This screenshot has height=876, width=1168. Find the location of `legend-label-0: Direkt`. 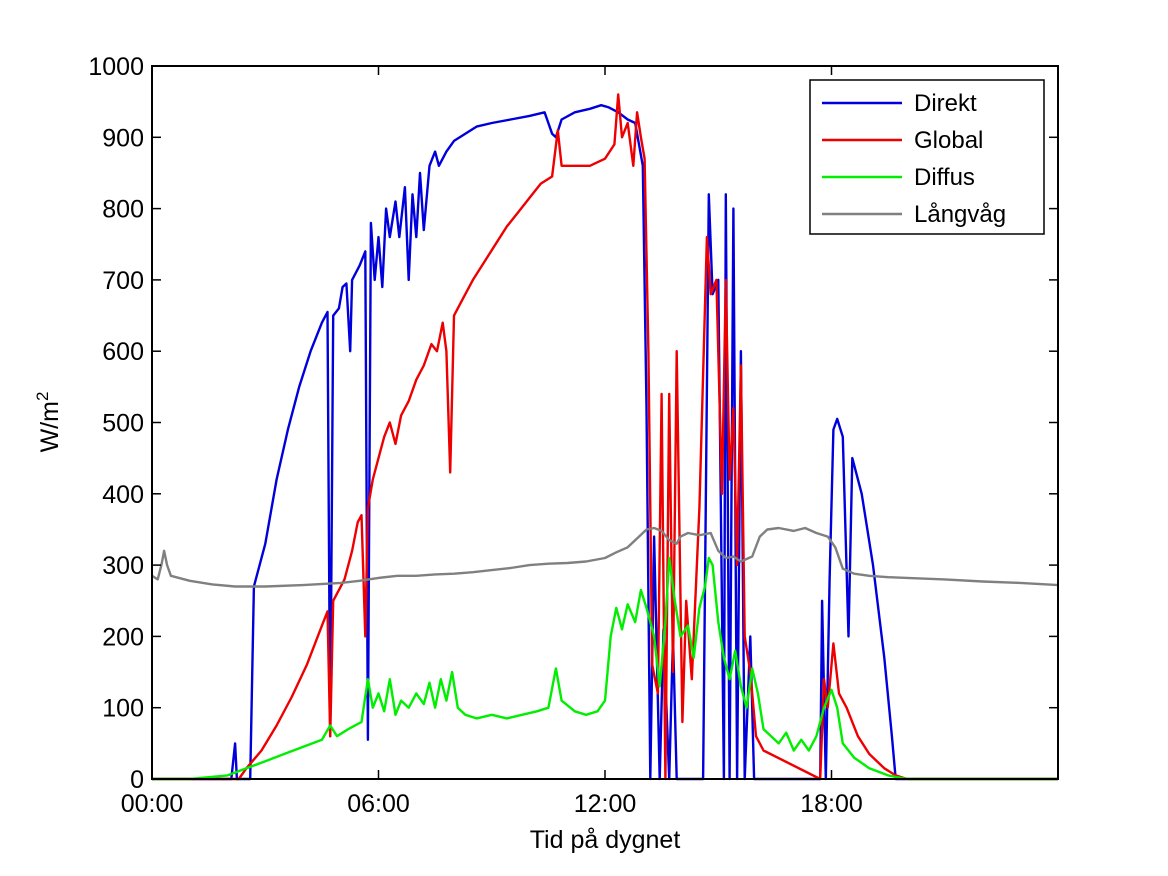

legend-label-0: Direkt is located at coordinates (945, 103).